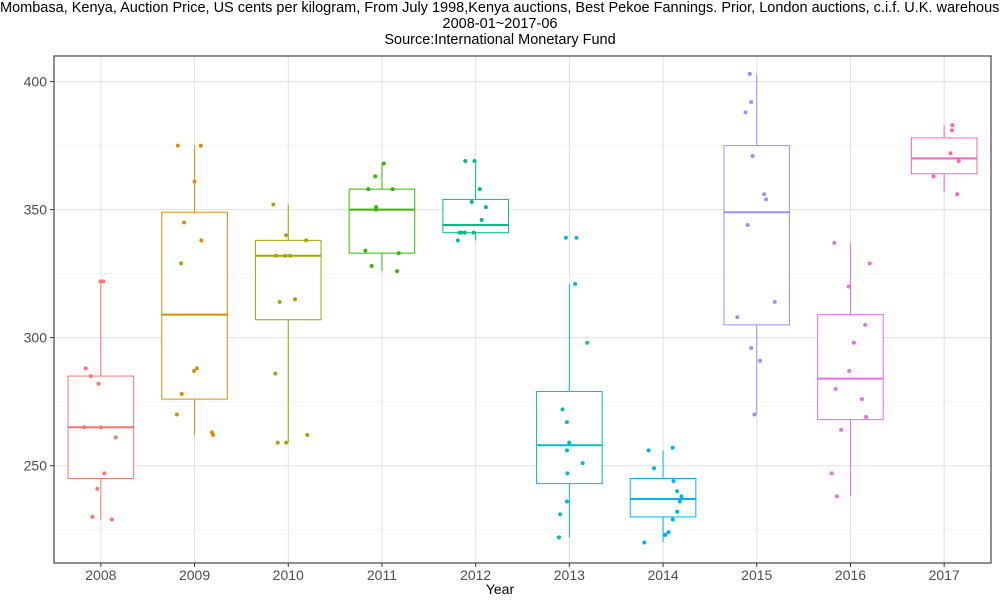  What do you see at coordinates (36, 466) in the screenshot?
I see `y-tick-label: 250` at bounding box center [36, 466].